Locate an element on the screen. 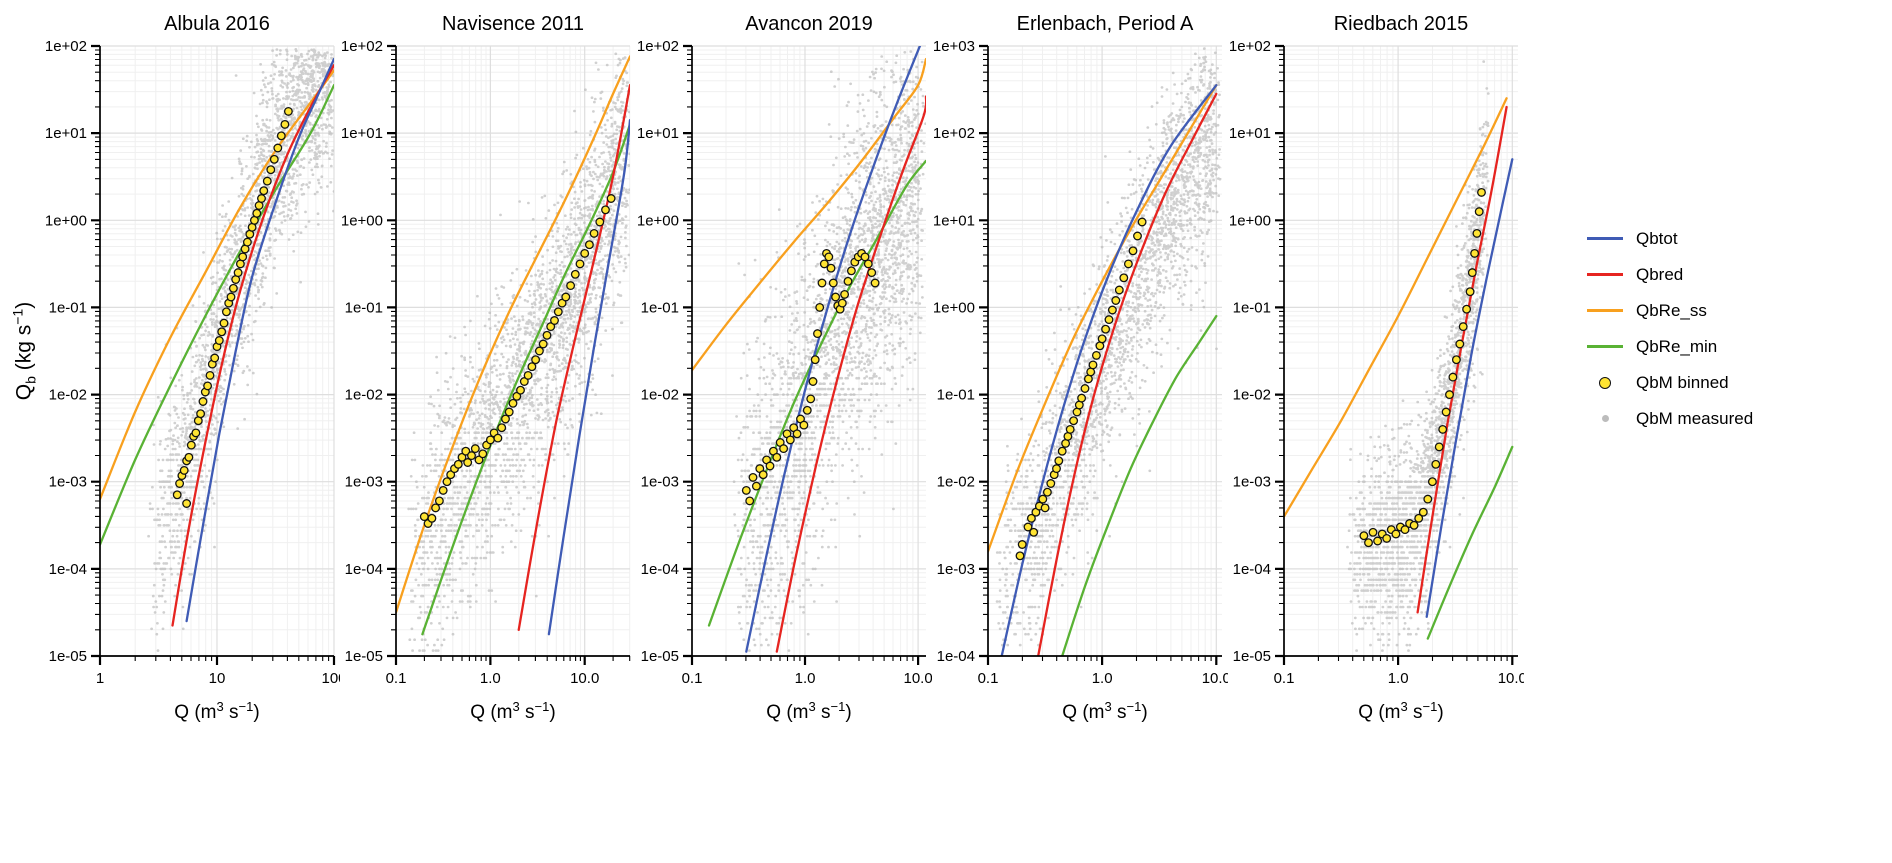 This screenshot has width=1892, height=863. y-tick-label: 1e+01 is located at coordinates (1250, 133).